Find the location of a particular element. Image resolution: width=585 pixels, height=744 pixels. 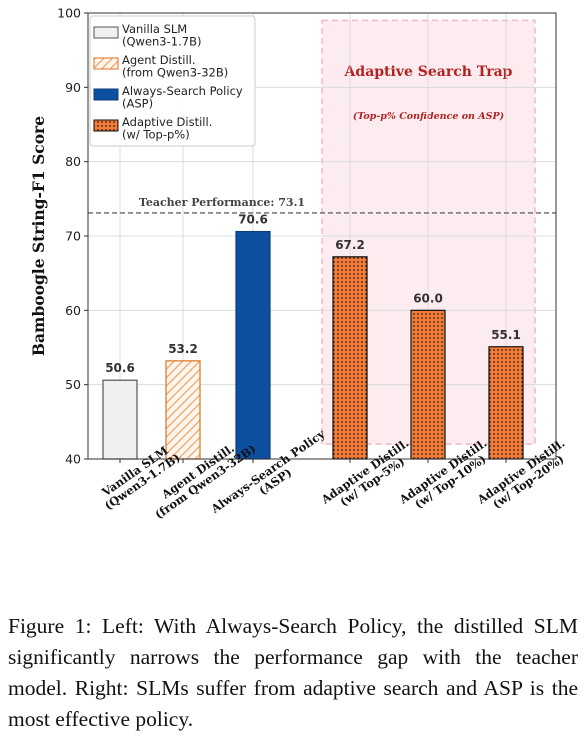

teacher-reference-label: Teacher Performance: 73.1 is located at coordinates (222, 202).